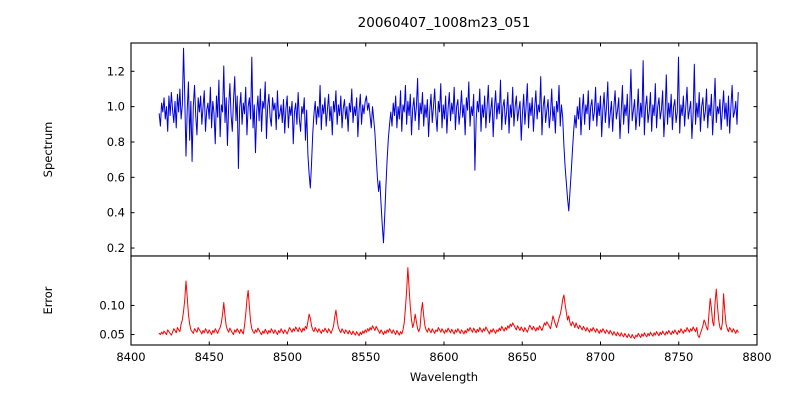  I want to click on spectrum-tick-labels: 0.2 0.4 0.6 0.8 1.0 1.2, so click(116, 159).